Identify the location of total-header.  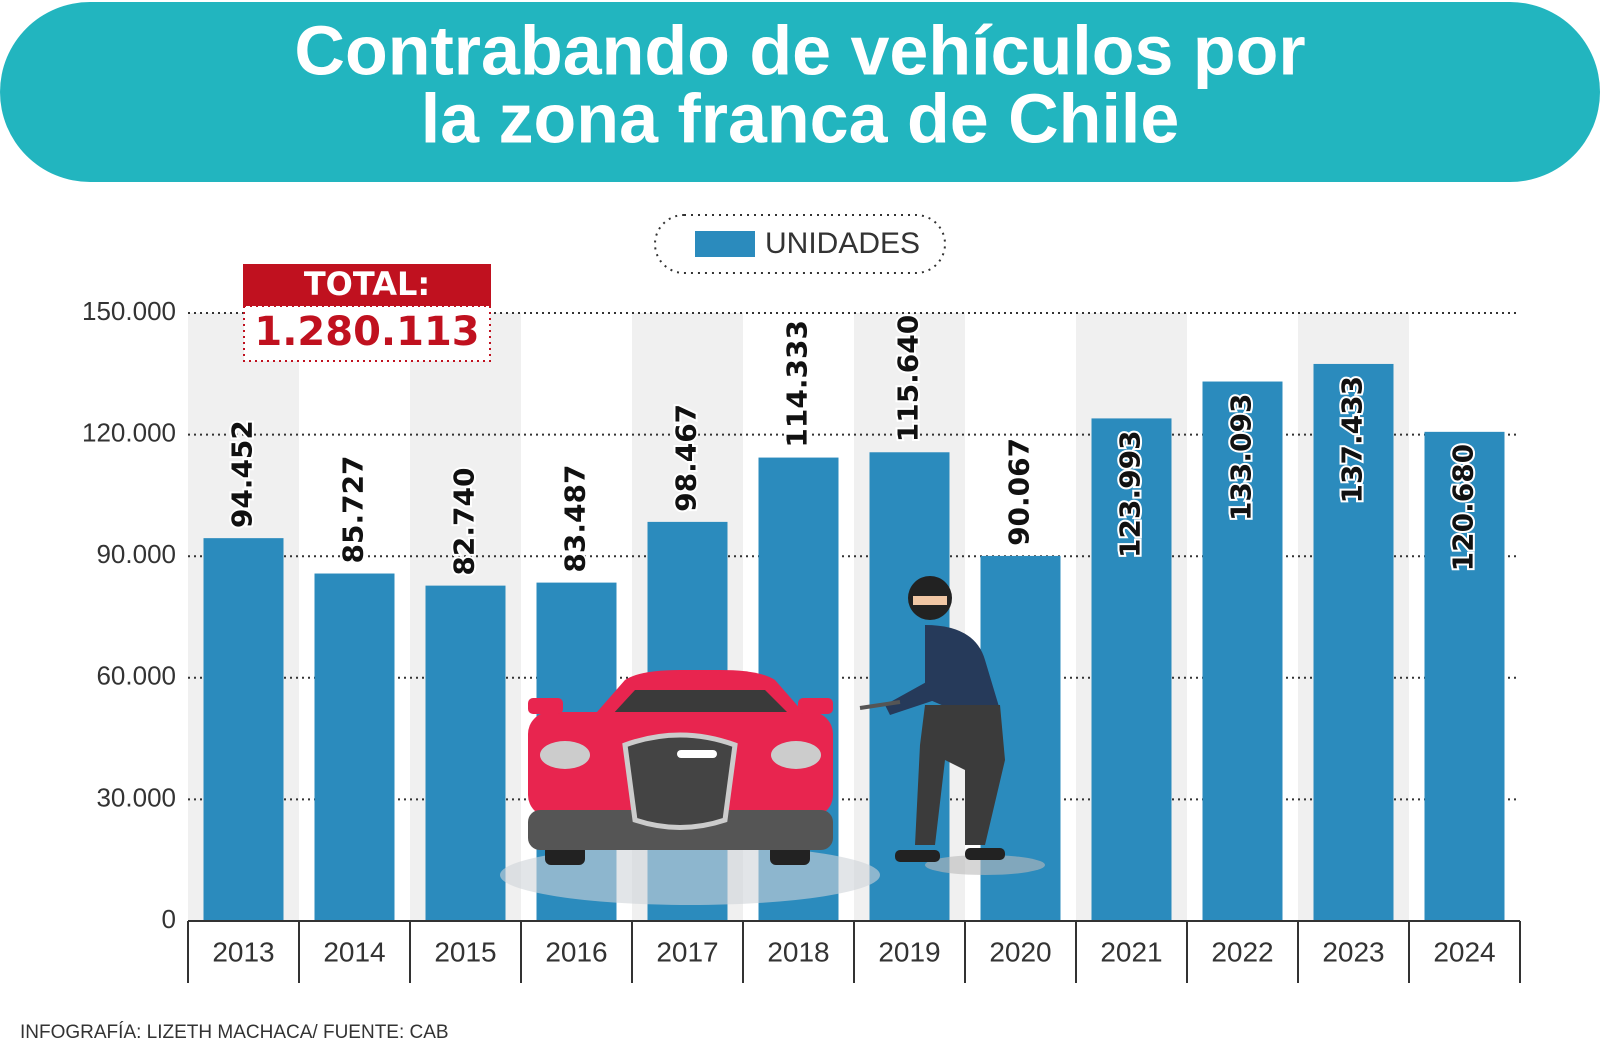
(367, 285).